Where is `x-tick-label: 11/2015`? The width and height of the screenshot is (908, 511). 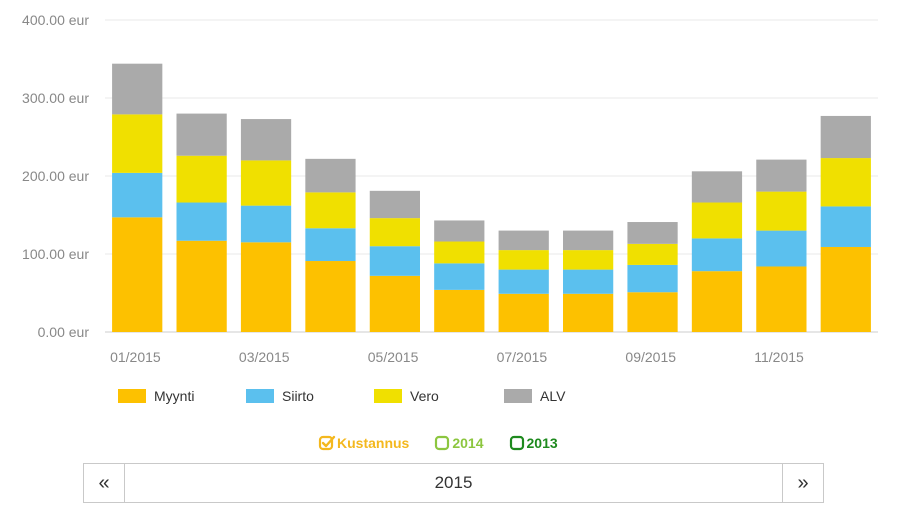
x-tick-label: 11/2015 is located at coordinates (779, 357).